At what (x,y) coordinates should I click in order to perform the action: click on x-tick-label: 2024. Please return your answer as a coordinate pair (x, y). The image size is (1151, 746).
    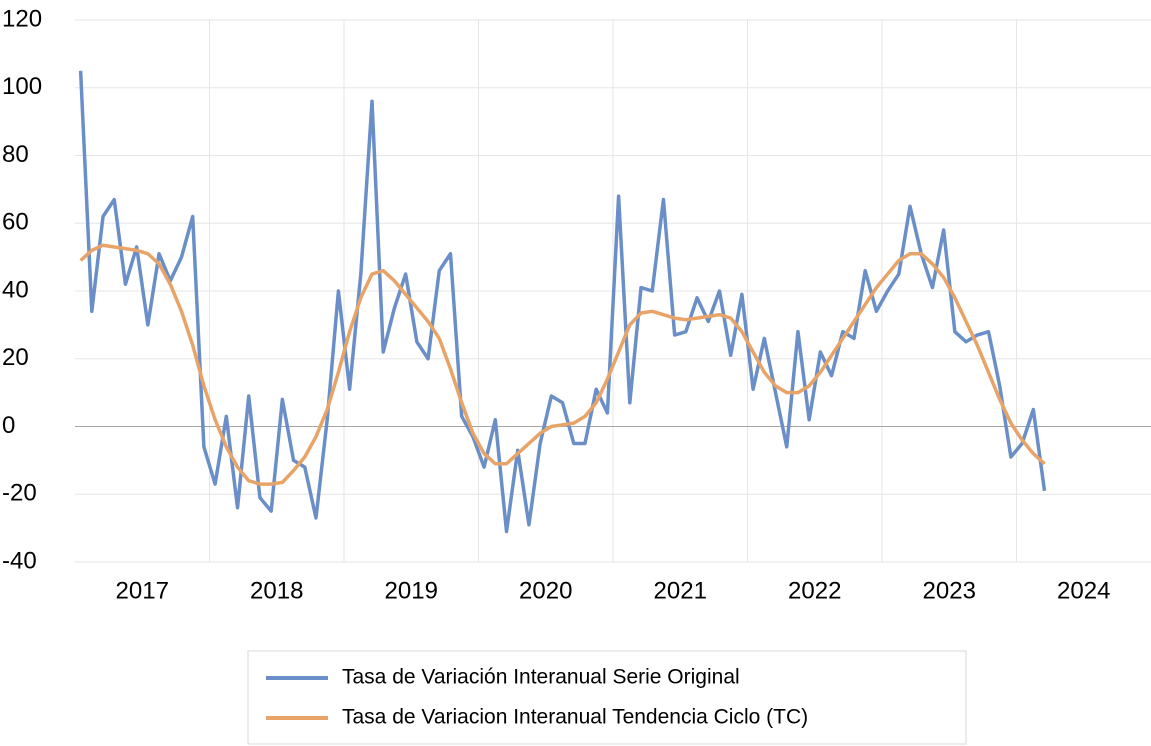
    Looking at the image, I should click on (1083, 590).